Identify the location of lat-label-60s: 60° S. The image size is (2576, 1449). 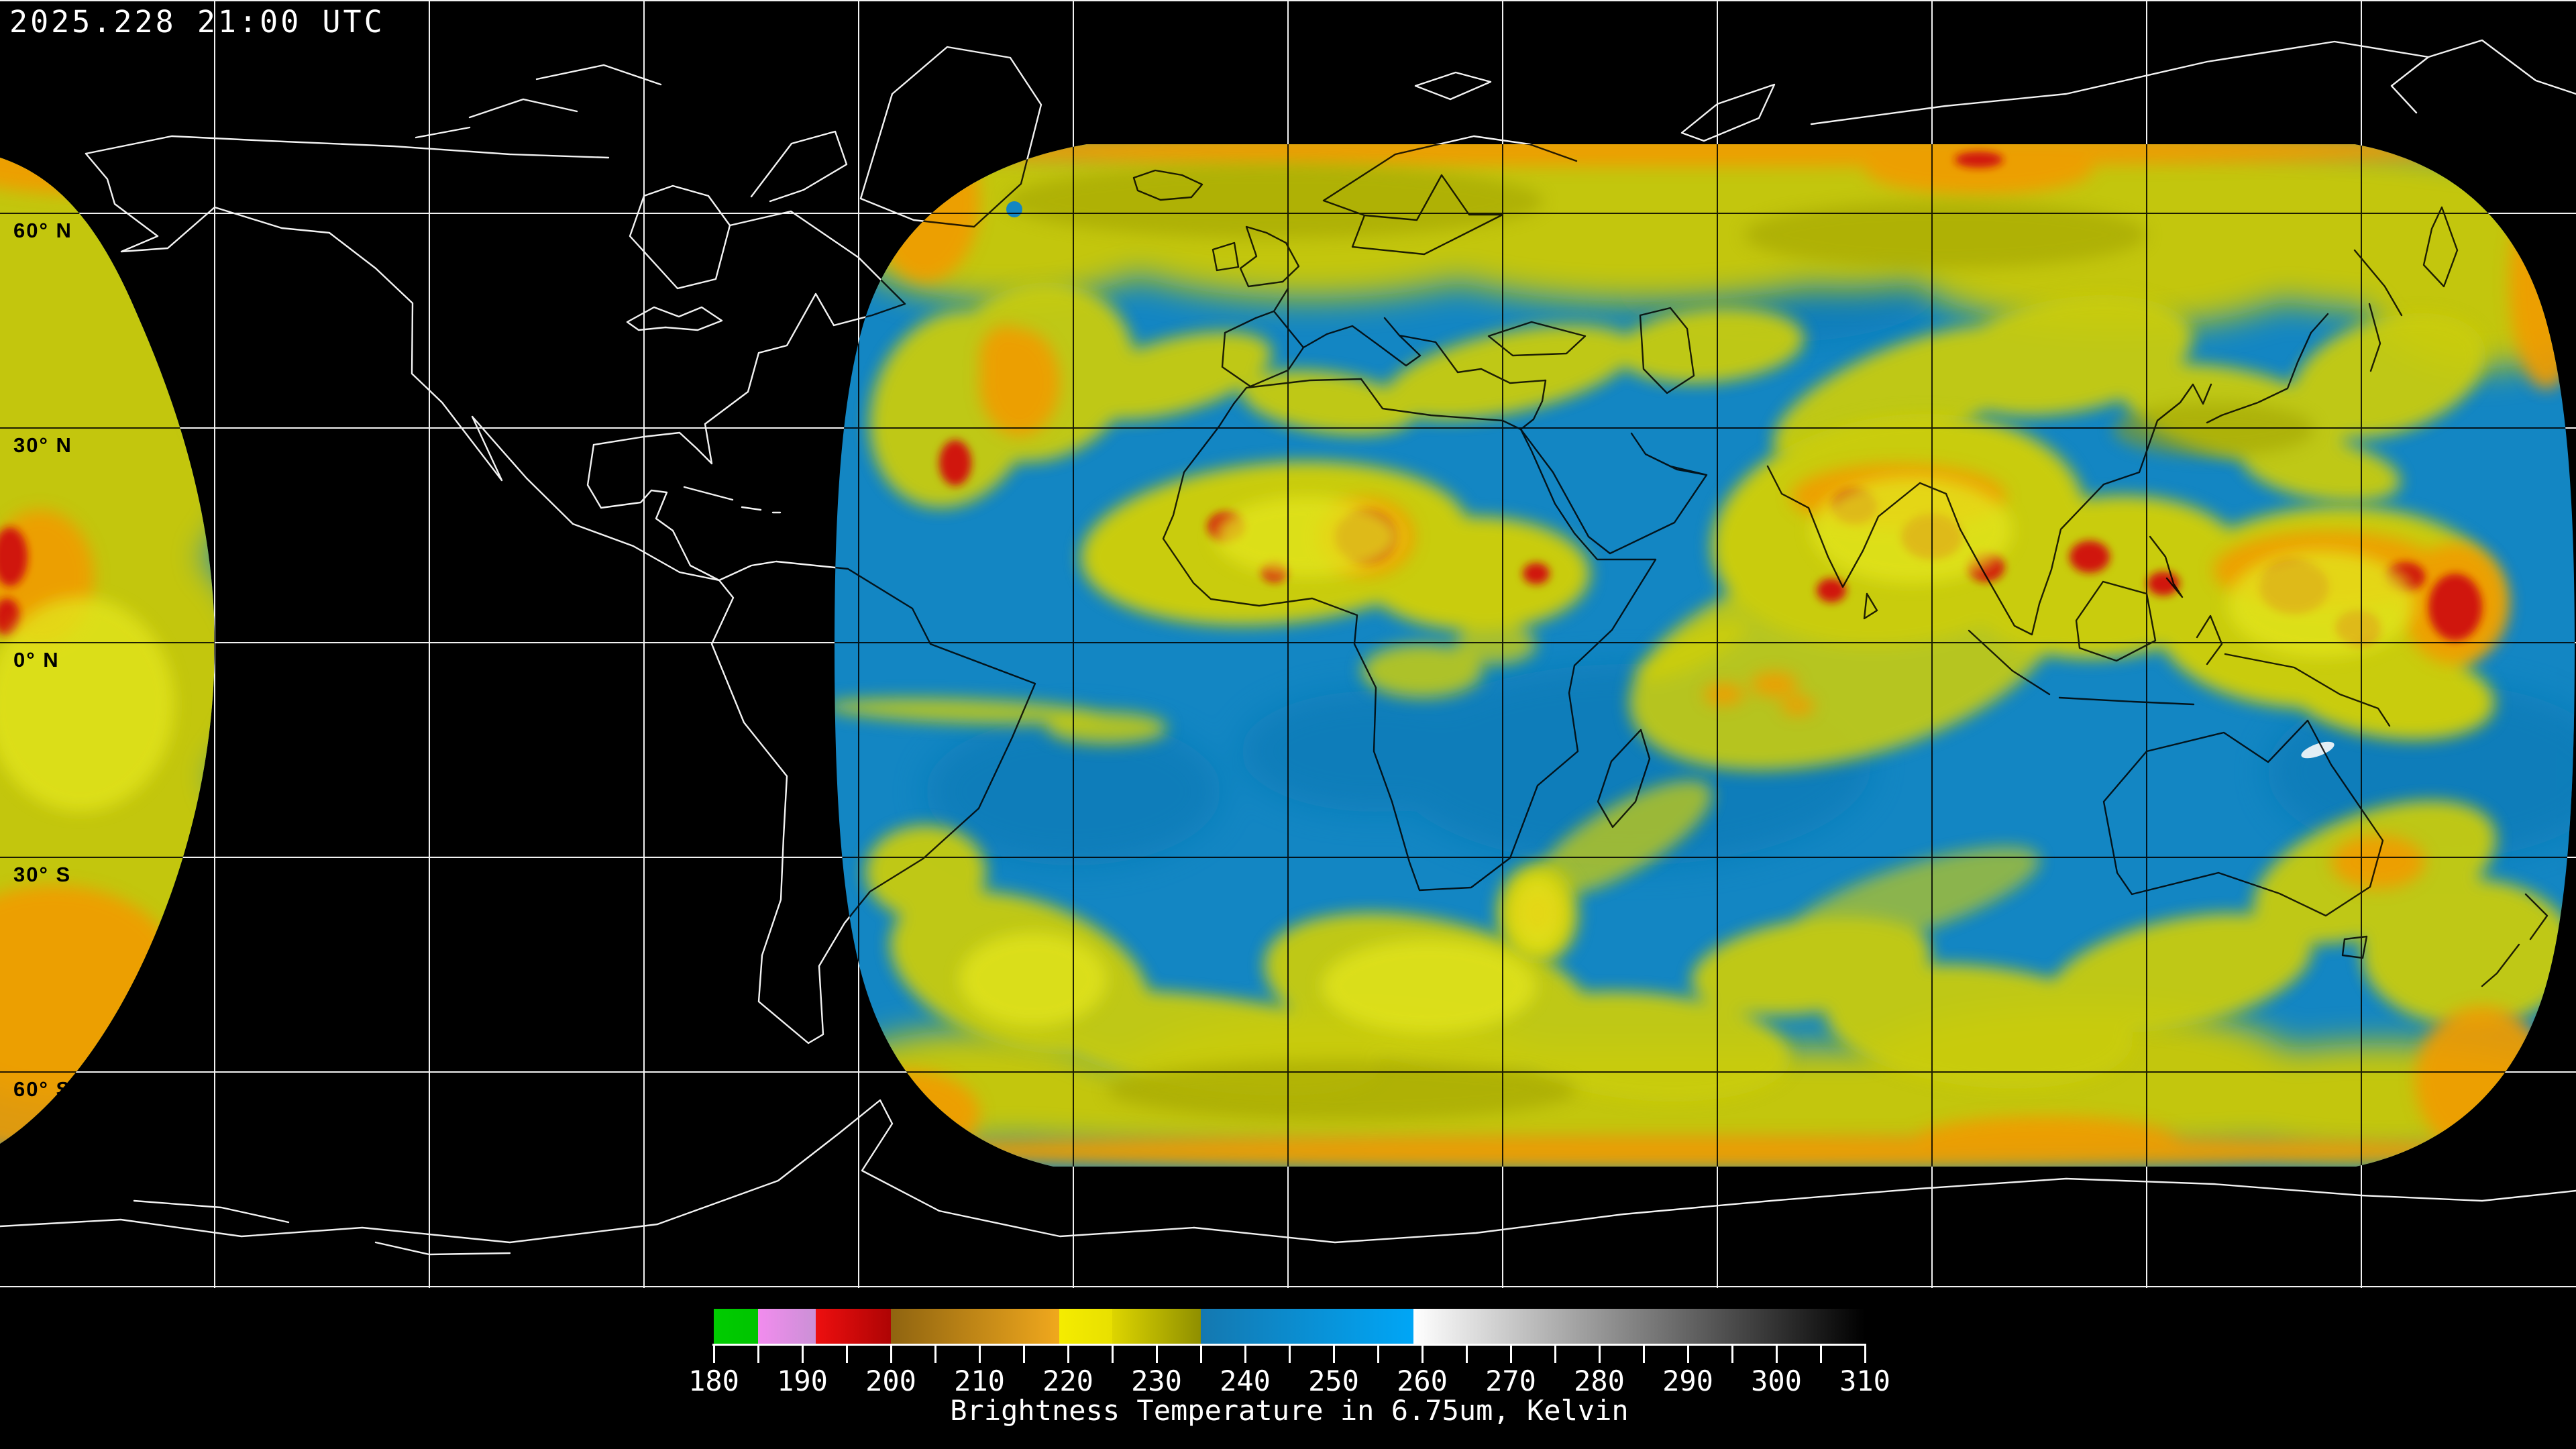
(42, 1089).